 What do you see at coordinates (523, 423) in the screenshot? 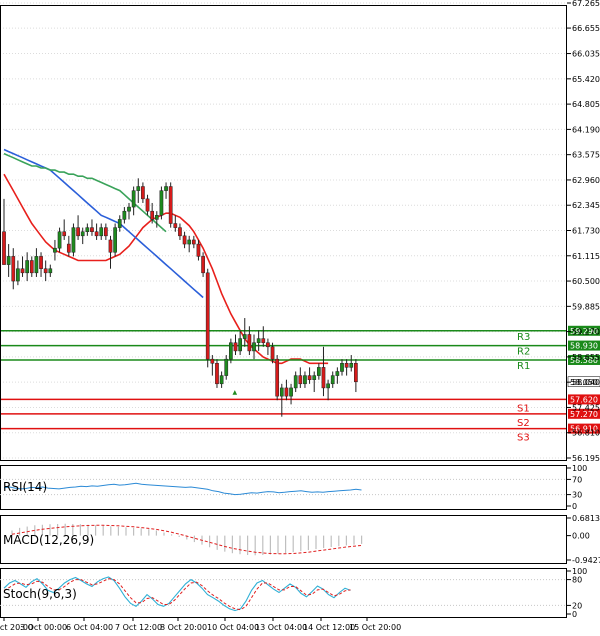
I see `level-name-s2: S2` at bounding box center [523, 423].